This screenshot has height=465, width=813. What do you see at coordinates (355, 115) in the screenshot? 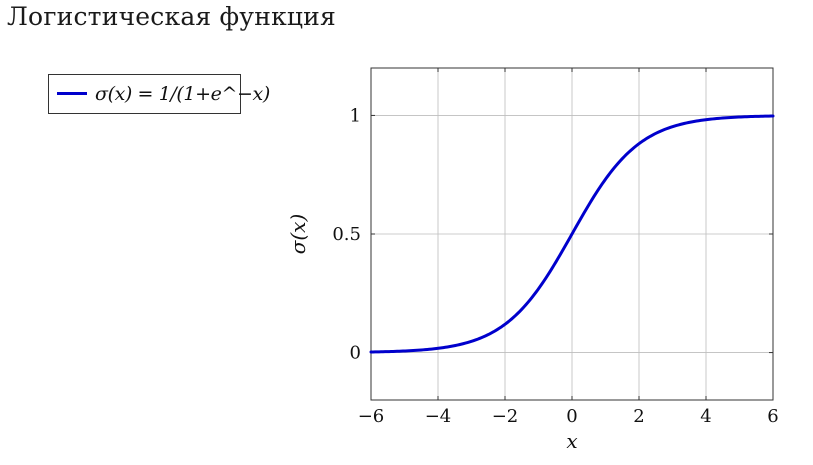
I see `y-tick-label: 1` at bounding box center [355, 115].